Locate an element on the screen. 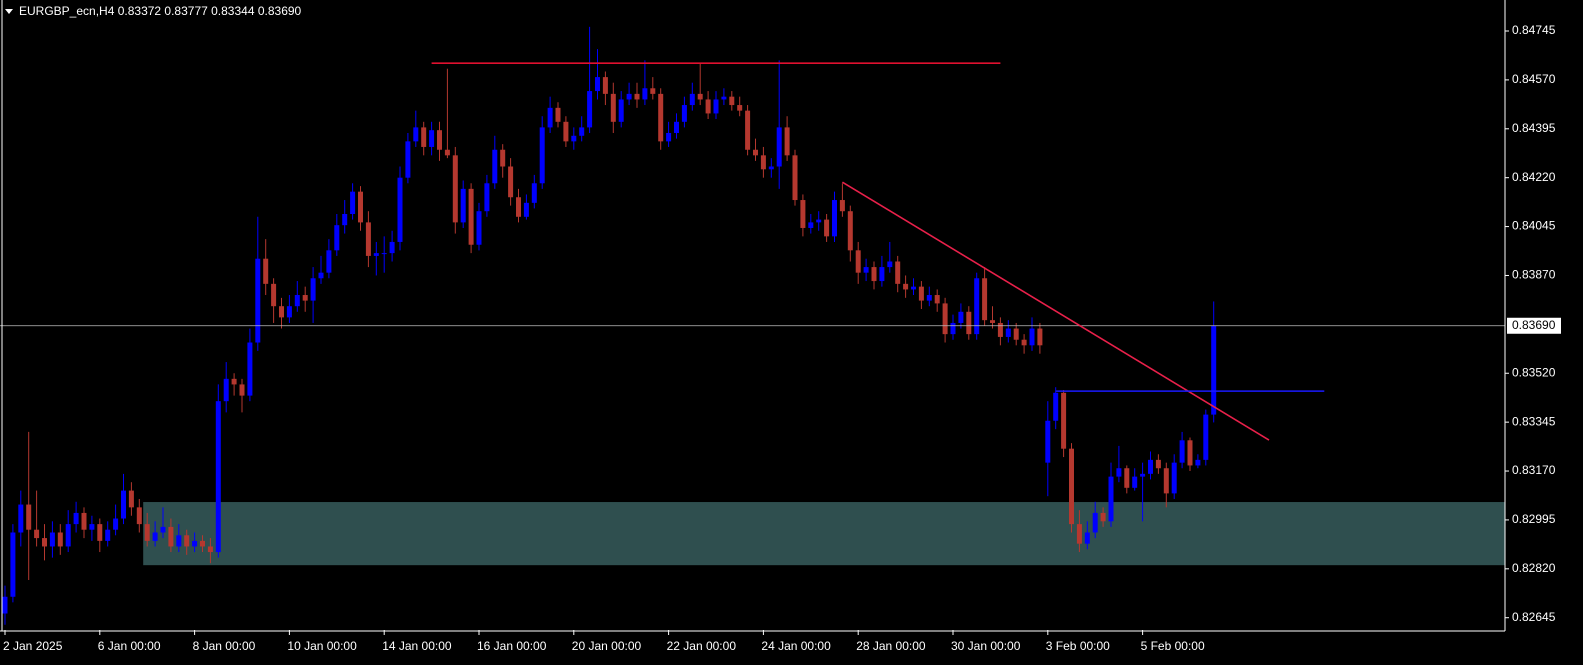 Image resolution: width=1583 pixels, height=665 pixels. x-tick-label: 10 Jan 00:00 is located at coordinates (322, 646).